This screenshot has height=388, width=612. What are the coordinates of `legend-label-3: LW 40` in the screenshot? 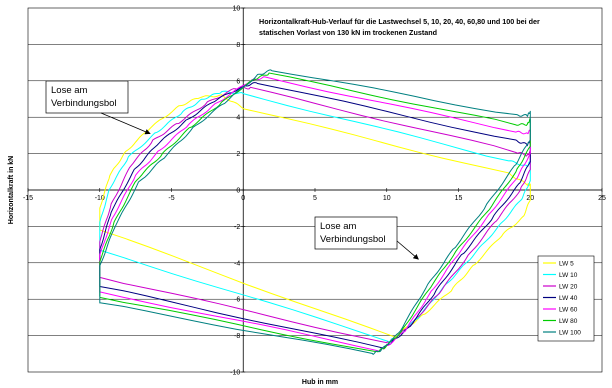 It's located at (568, 298).